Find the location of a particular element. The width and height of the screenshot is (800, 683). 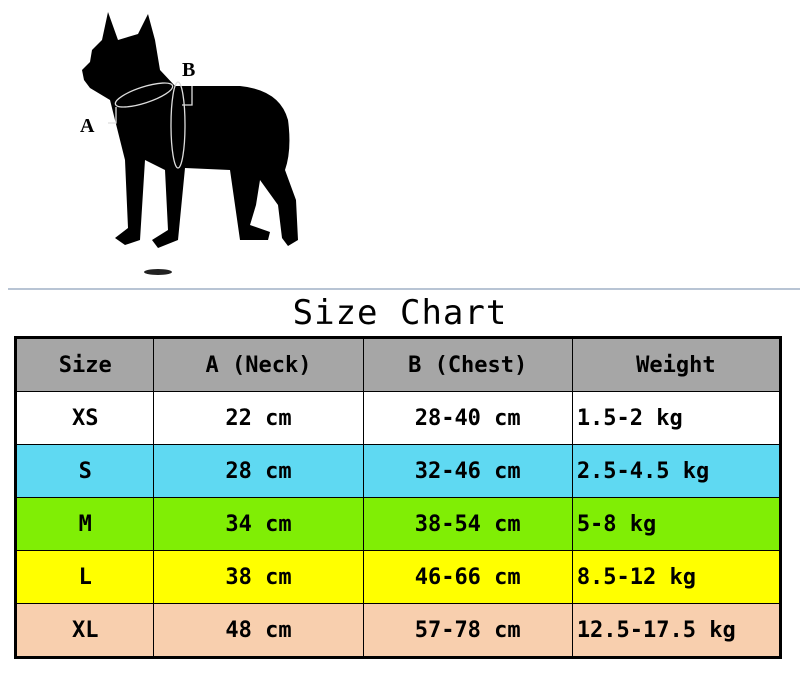

cell-weight: 5-8 kg is located at coordinates (676, 524).